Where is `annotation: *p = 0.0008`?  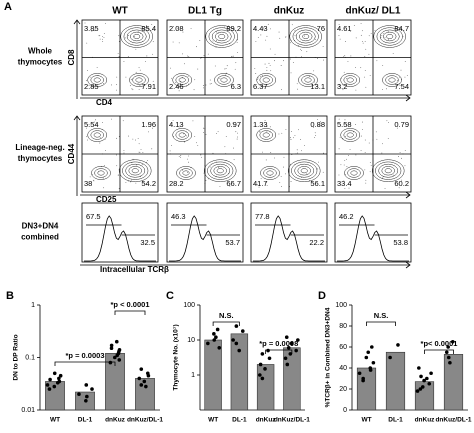
annotation: *p = 0.0008 is located at coordinates (278, 343).